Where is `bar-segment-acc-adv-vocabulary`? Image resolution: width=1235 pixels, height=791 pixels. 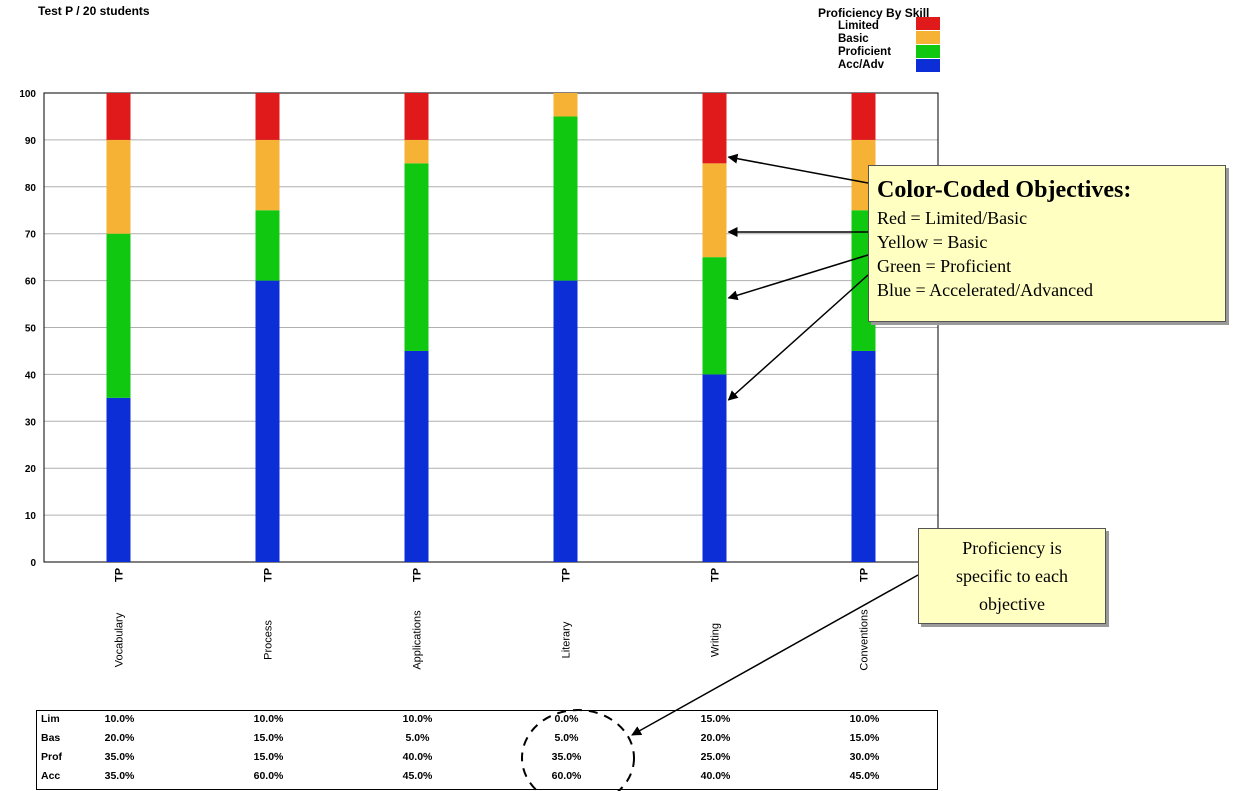 bar-segment-acc-adv-vocabulary is located at coordinates (118, 479).